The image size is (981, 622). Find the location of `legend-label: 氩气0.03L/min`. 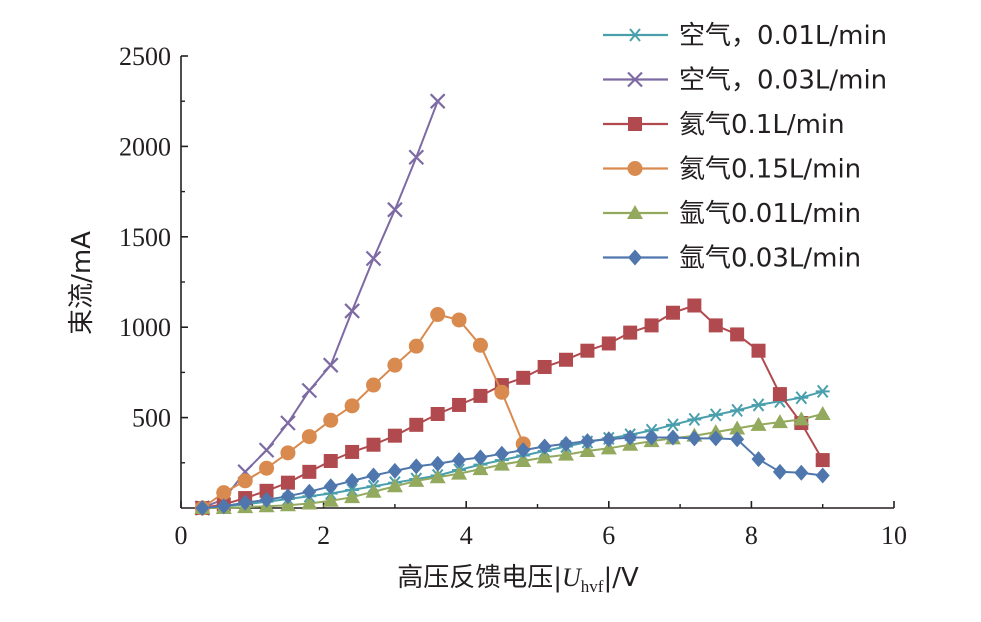

legend-label: 氩气0.03L/min is located at coordinates (770, 259).